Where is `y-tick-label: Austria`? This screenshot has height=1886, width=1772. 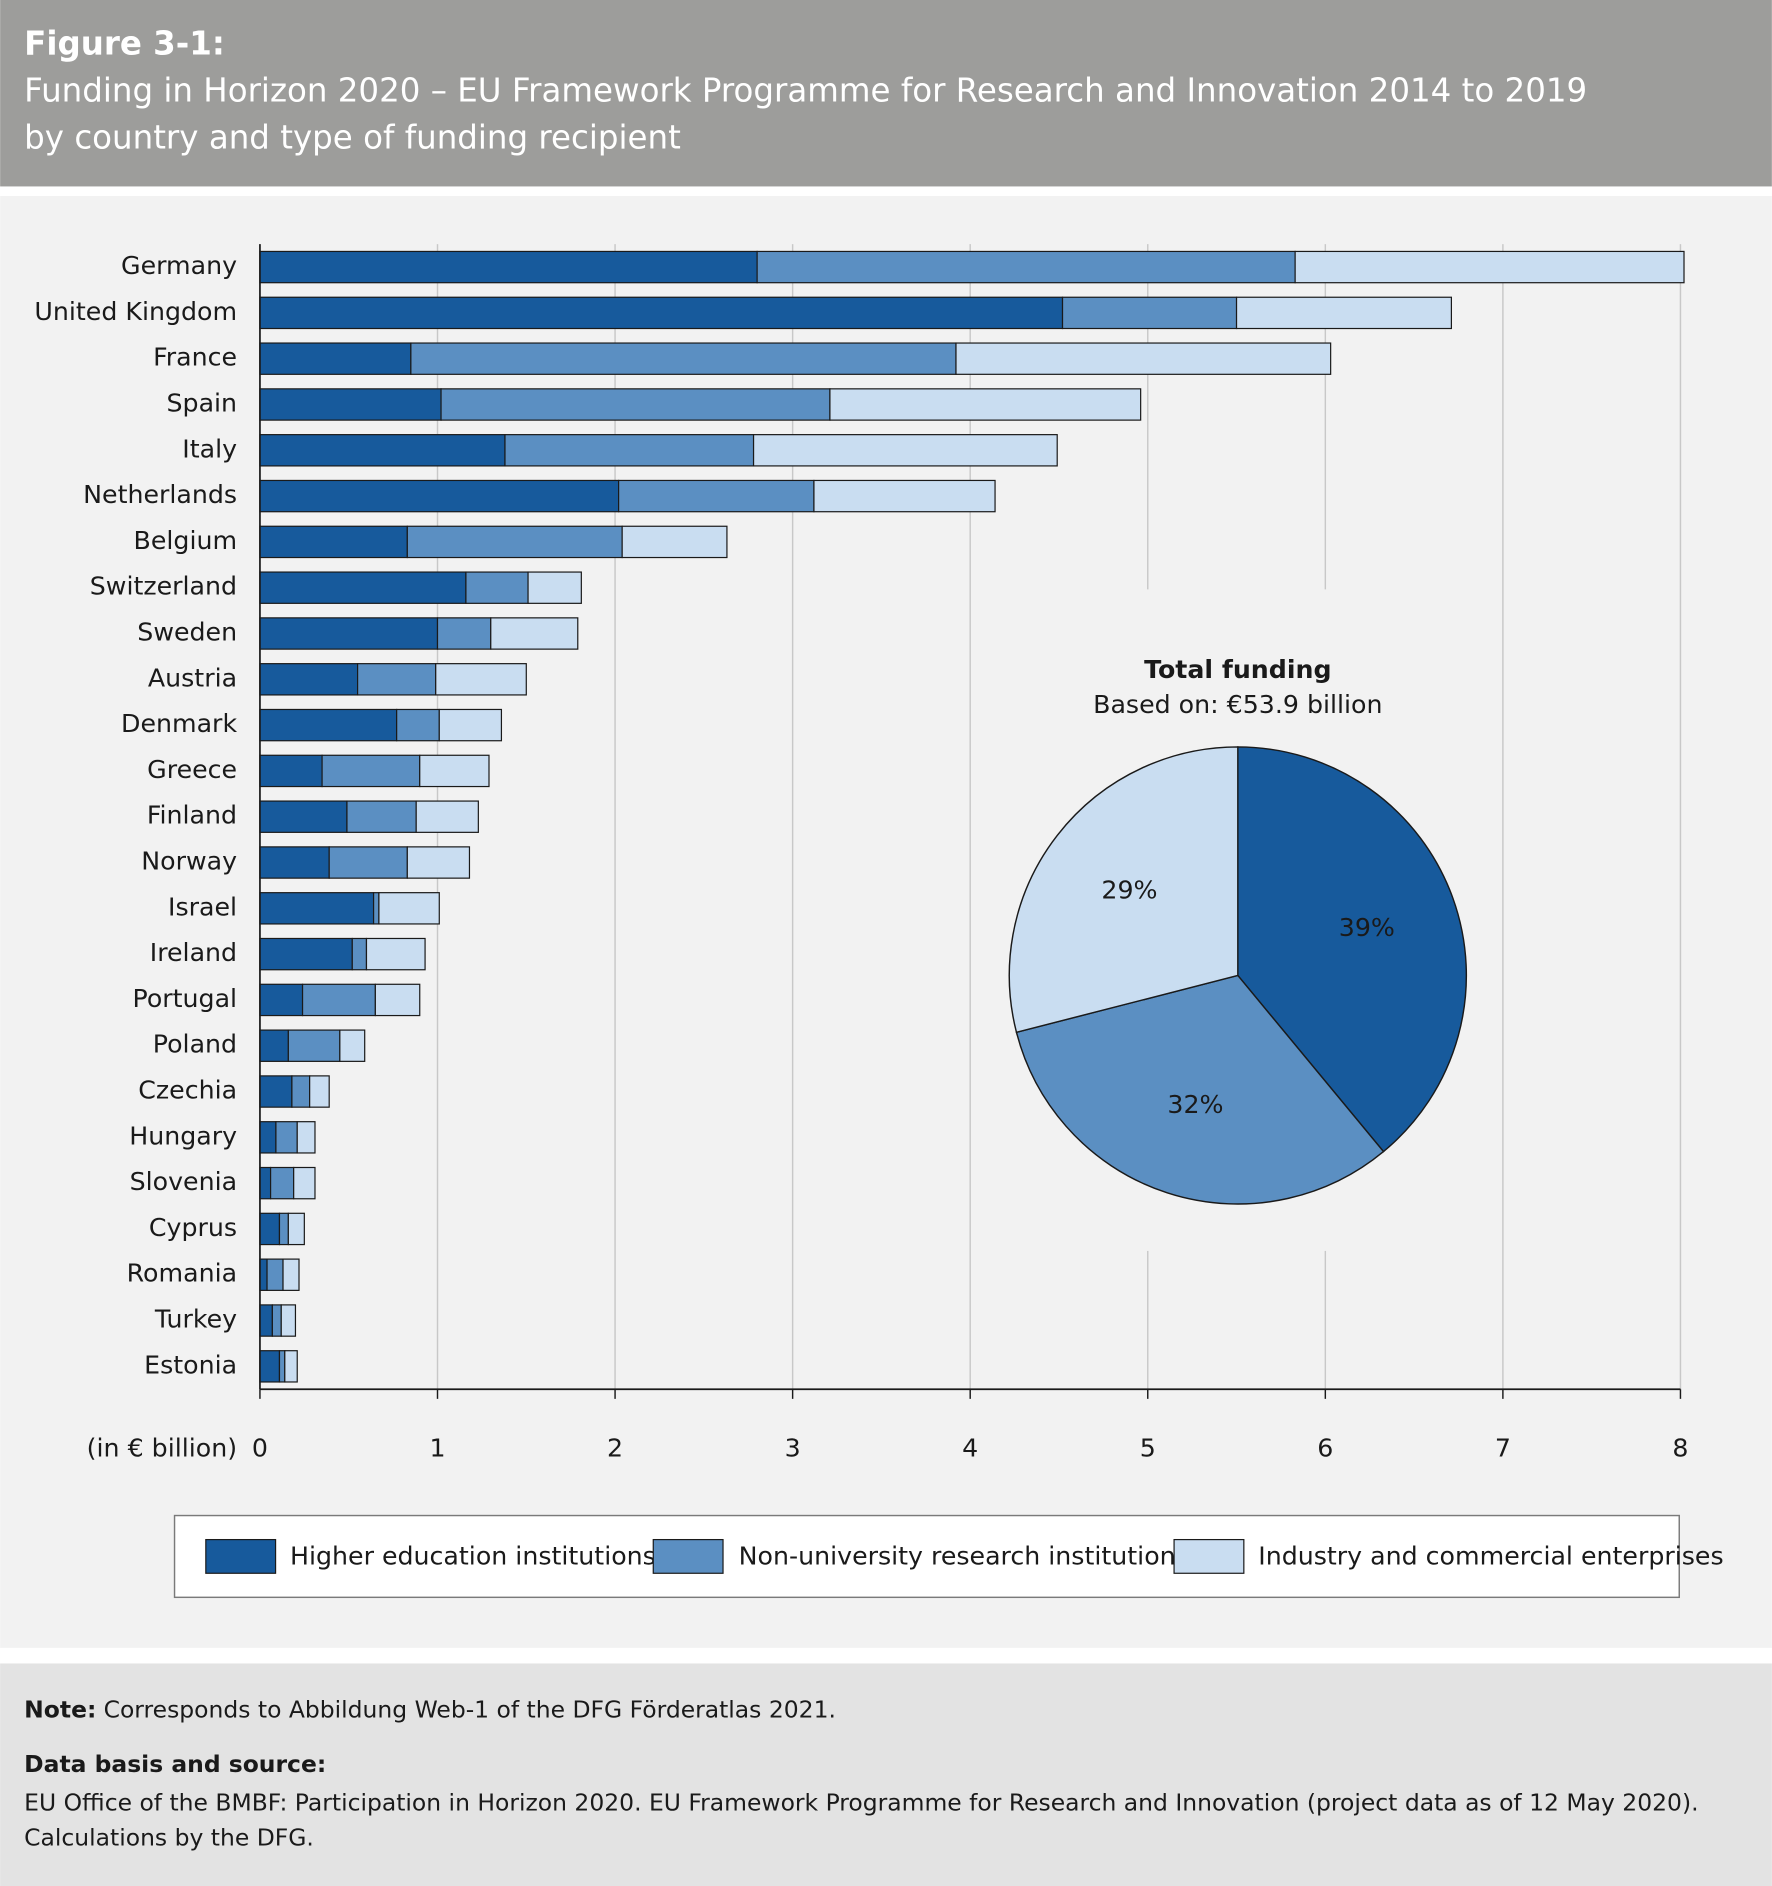
y-tick-label: Austria is located at coordinates (192, 677).